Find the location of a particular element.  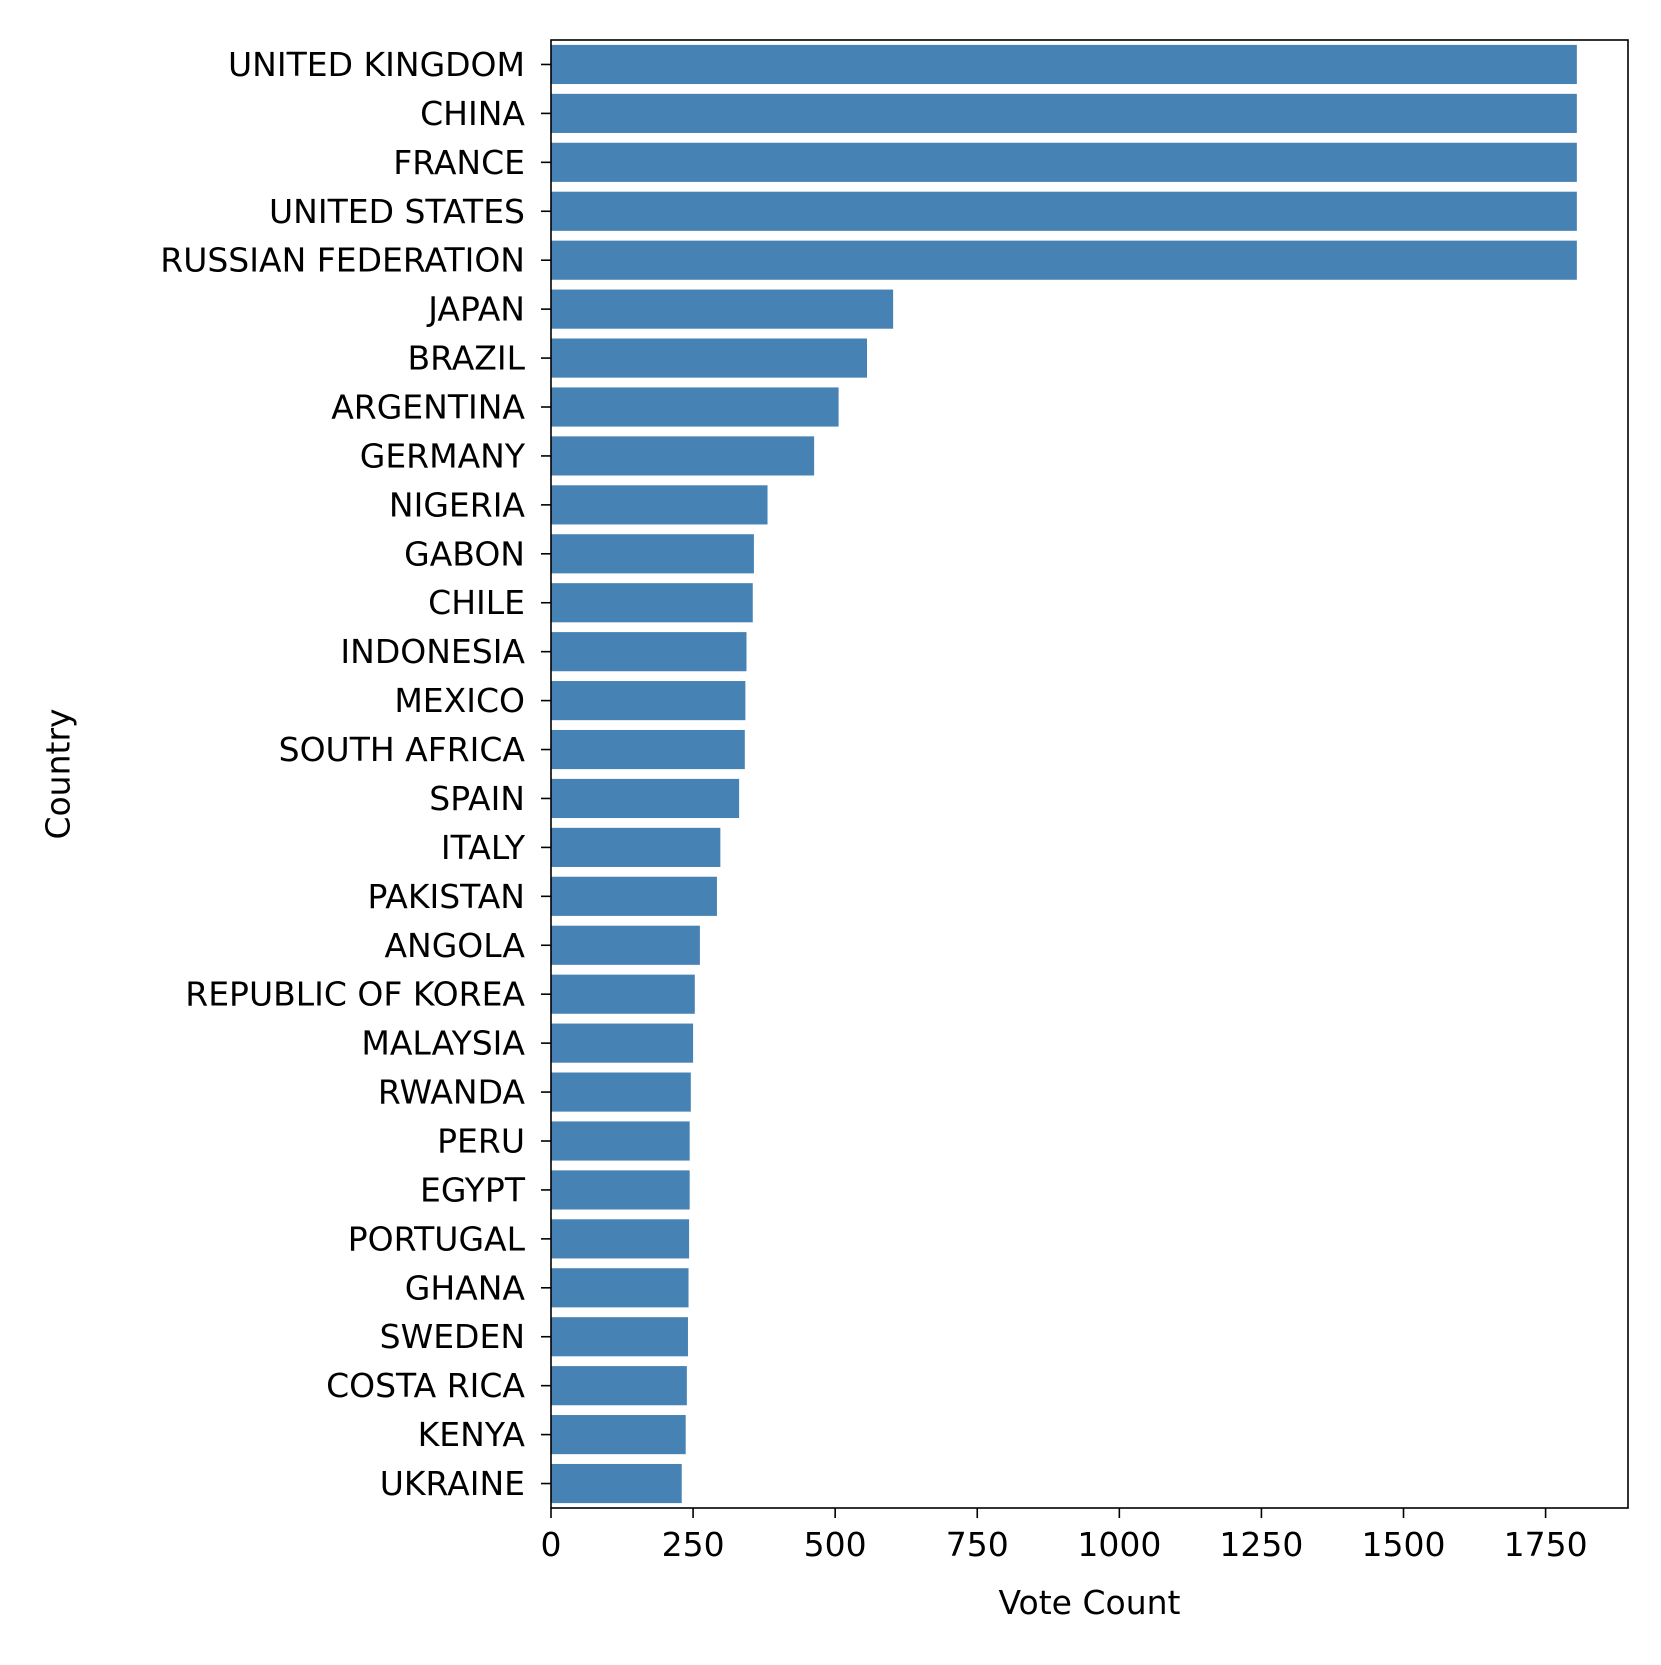

y-tick-label: FRANCE is located at coordinates (459, 162).